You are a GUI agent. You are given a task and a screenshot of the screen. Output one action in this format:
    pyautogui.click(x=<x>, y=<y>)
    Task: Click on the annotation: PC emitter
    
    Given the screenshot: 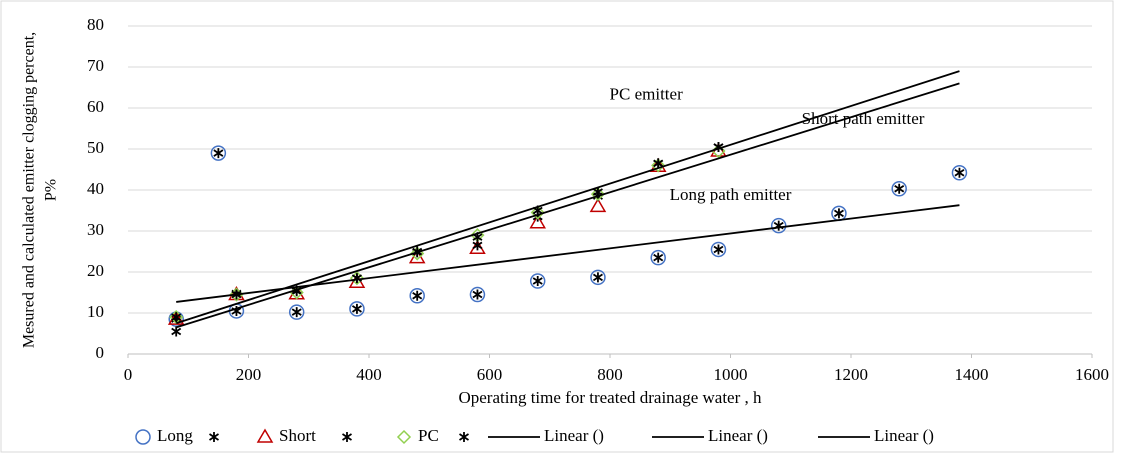 What is the action you would take?
    pyautogui.click(x=647, y=94)
    